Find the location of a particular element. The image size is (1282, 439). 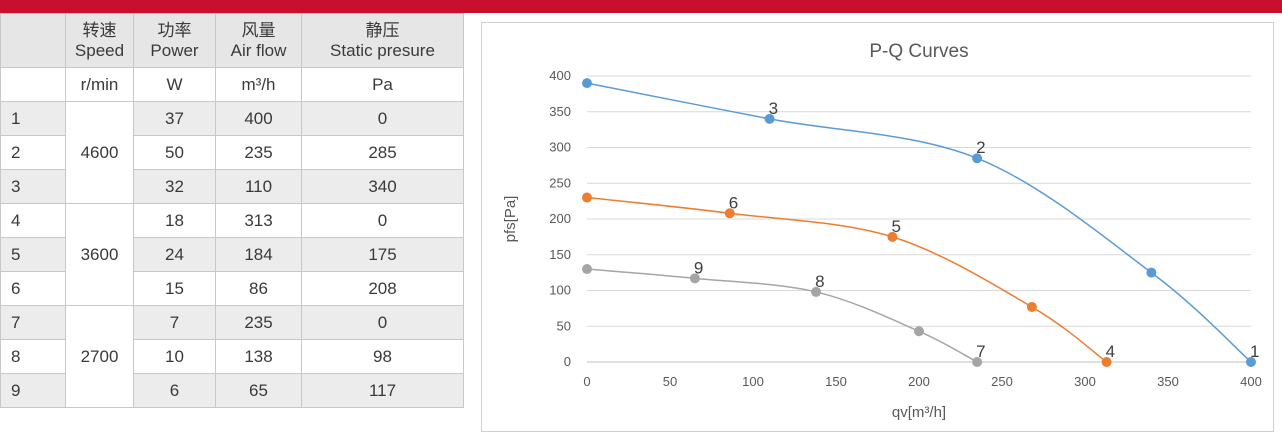

table-row: 8 10 138 98 is located at coordinates (232, 356).